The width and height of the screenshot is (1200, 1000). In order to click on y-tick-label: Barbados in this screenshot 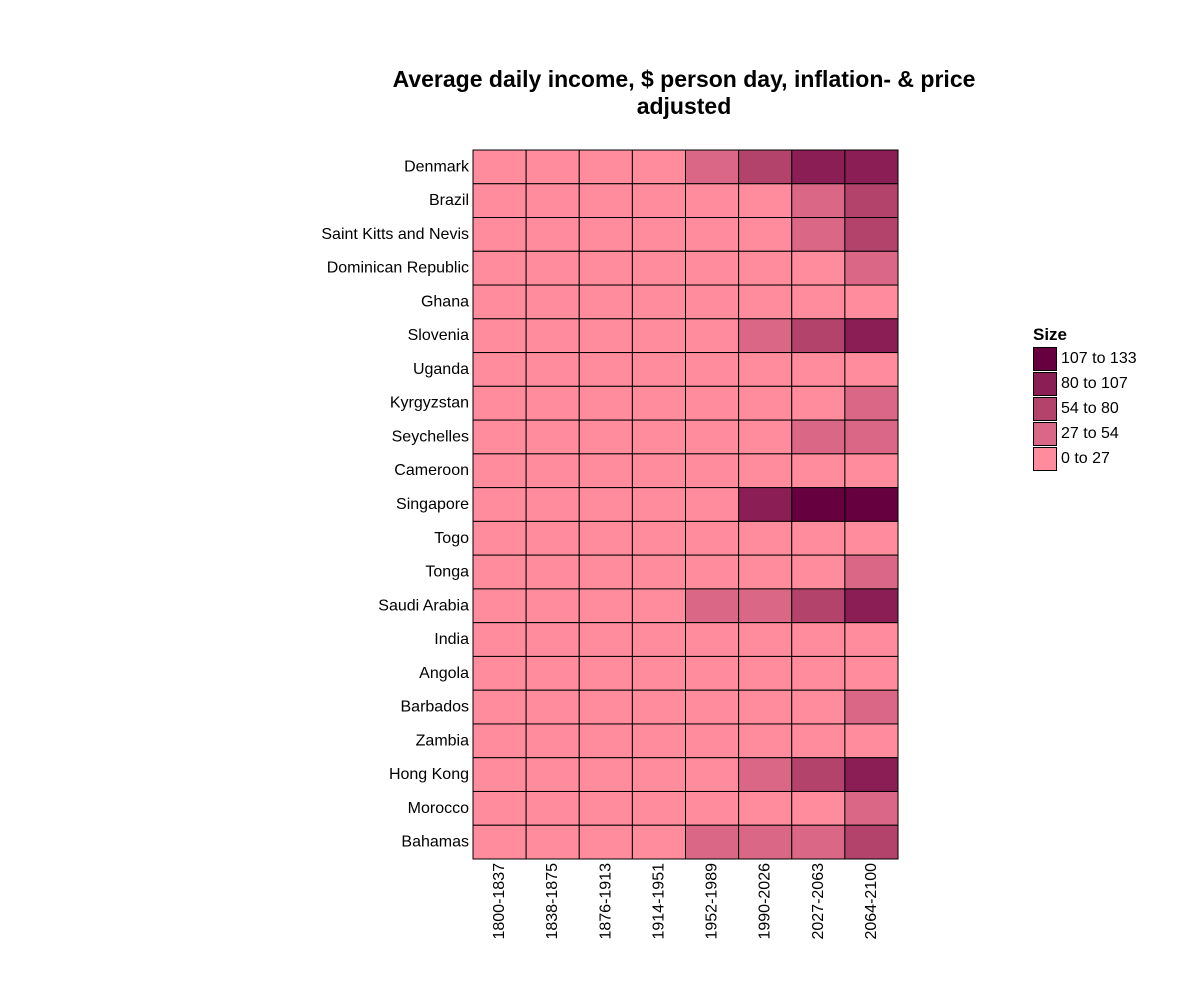, I will do `click(435, 707)`.